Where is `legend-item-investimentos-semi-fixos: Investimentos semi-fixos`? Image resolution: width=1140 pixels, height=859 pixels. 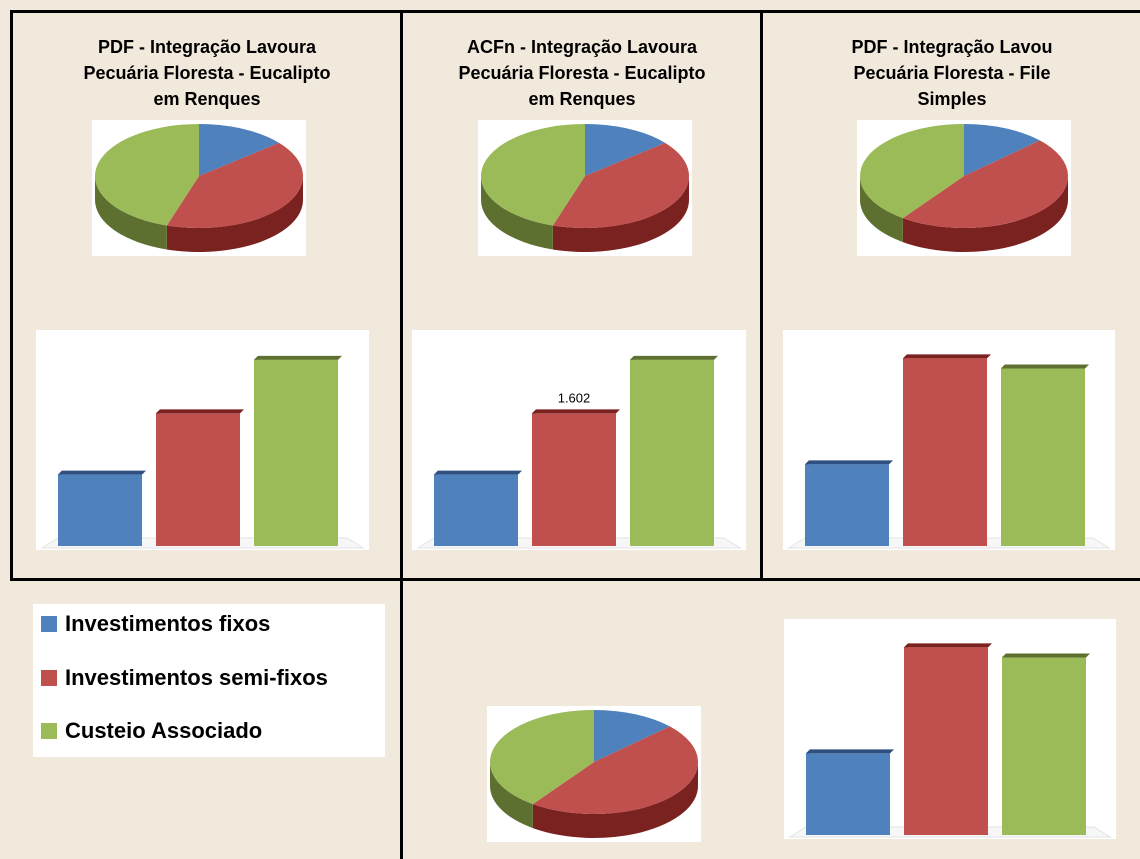
legend-item-investimentos-semi-fixos: Investimentos semi-fixos is located at coordinates (184, 678).